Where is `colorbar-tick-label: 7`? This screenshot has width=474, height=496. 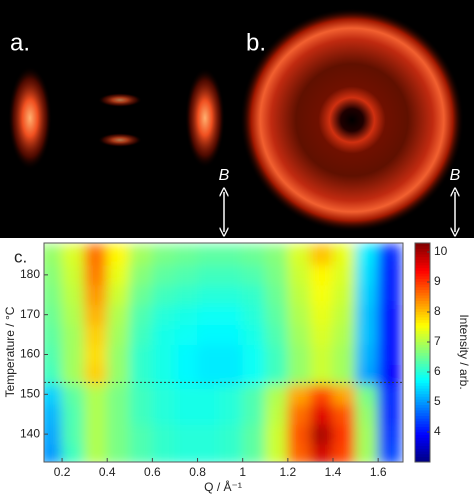 colorbar-tick-label: 7 is located at coordinates (437, 341).